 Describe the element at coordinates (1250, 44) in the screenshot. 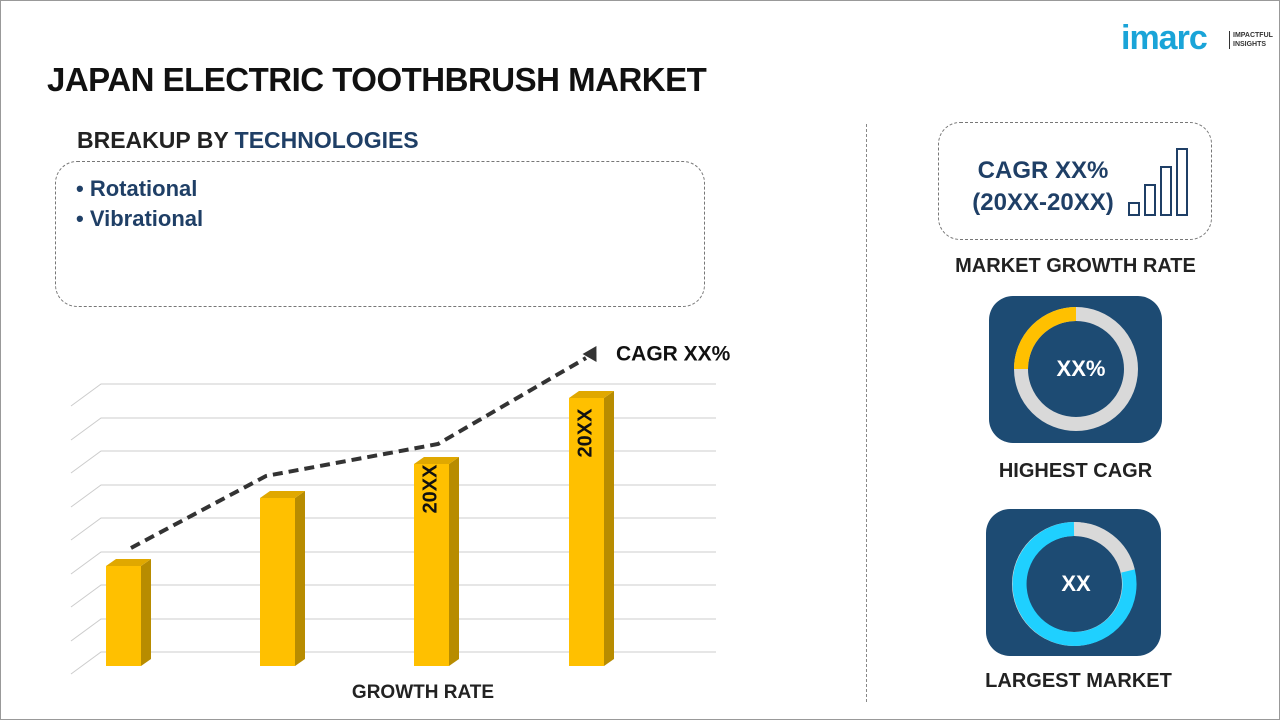

I see `tagline: INSIGHTS` at that location.